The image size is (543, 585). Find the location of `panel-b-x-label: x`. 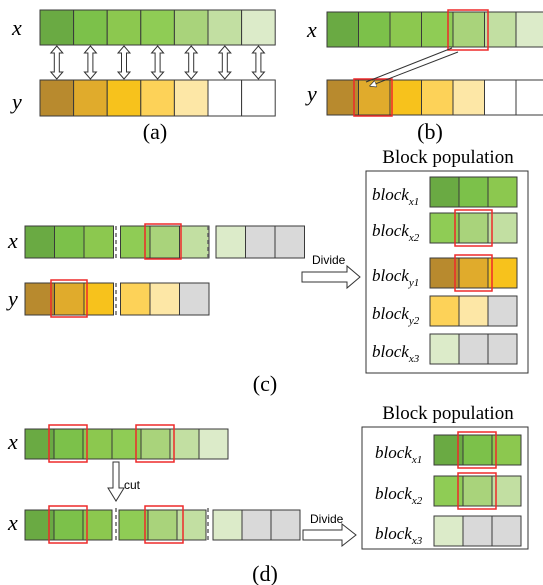

panel-b-x-label: x is located at coordinates (311, 29).